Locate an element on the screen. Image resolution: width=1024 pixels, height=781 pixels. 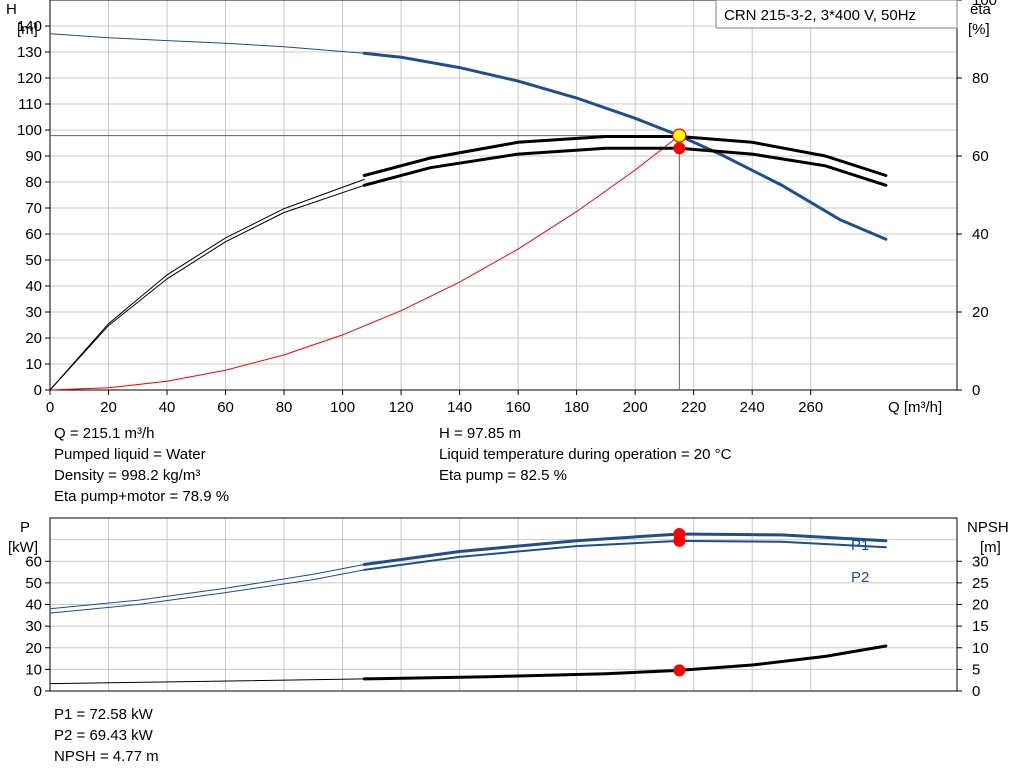
npsh-tick-label: 15 is located at coordinates (980, 626).